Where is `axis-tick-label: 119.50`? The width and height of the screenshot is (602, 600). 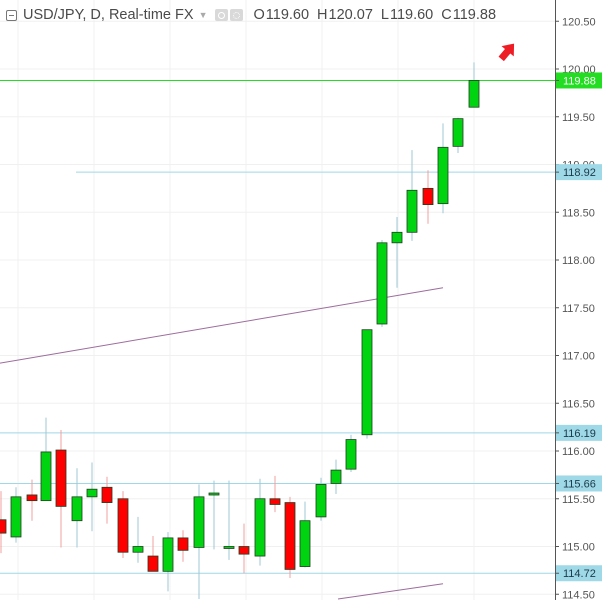 axis-tick-label: 119.50 is located at coordinates (578, 118).